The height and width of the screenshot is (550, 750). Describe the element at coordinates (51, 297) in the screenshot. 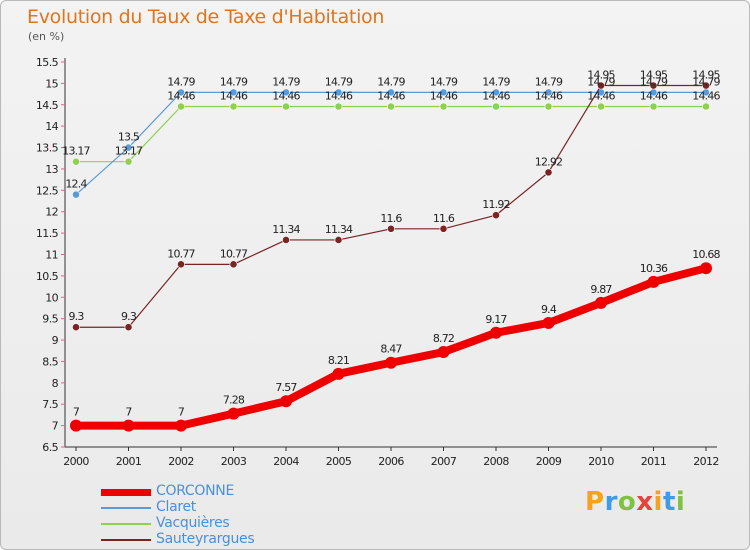

I see `y-tick-label: 10` at that location.